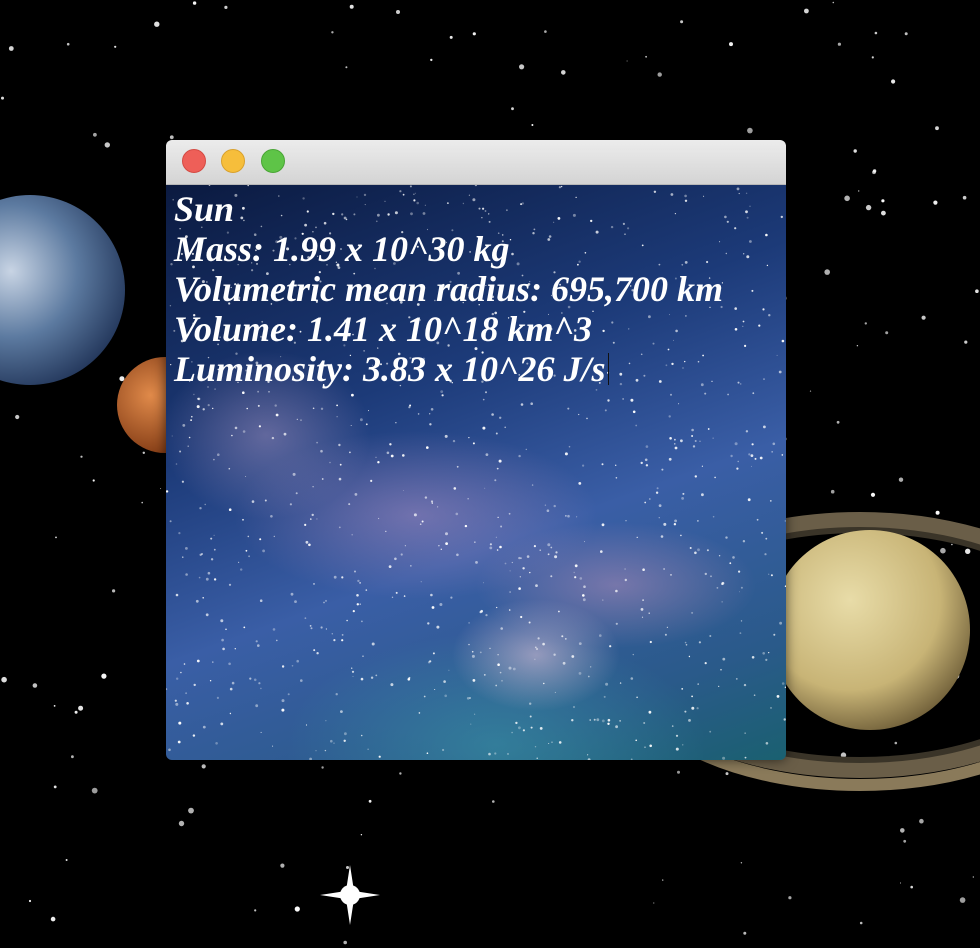 This screenshot has width=980, height=948. What do you see at coordinates (233, 161) in the screenshot?
I see `minimize-button` at bounding box center [233, 161].